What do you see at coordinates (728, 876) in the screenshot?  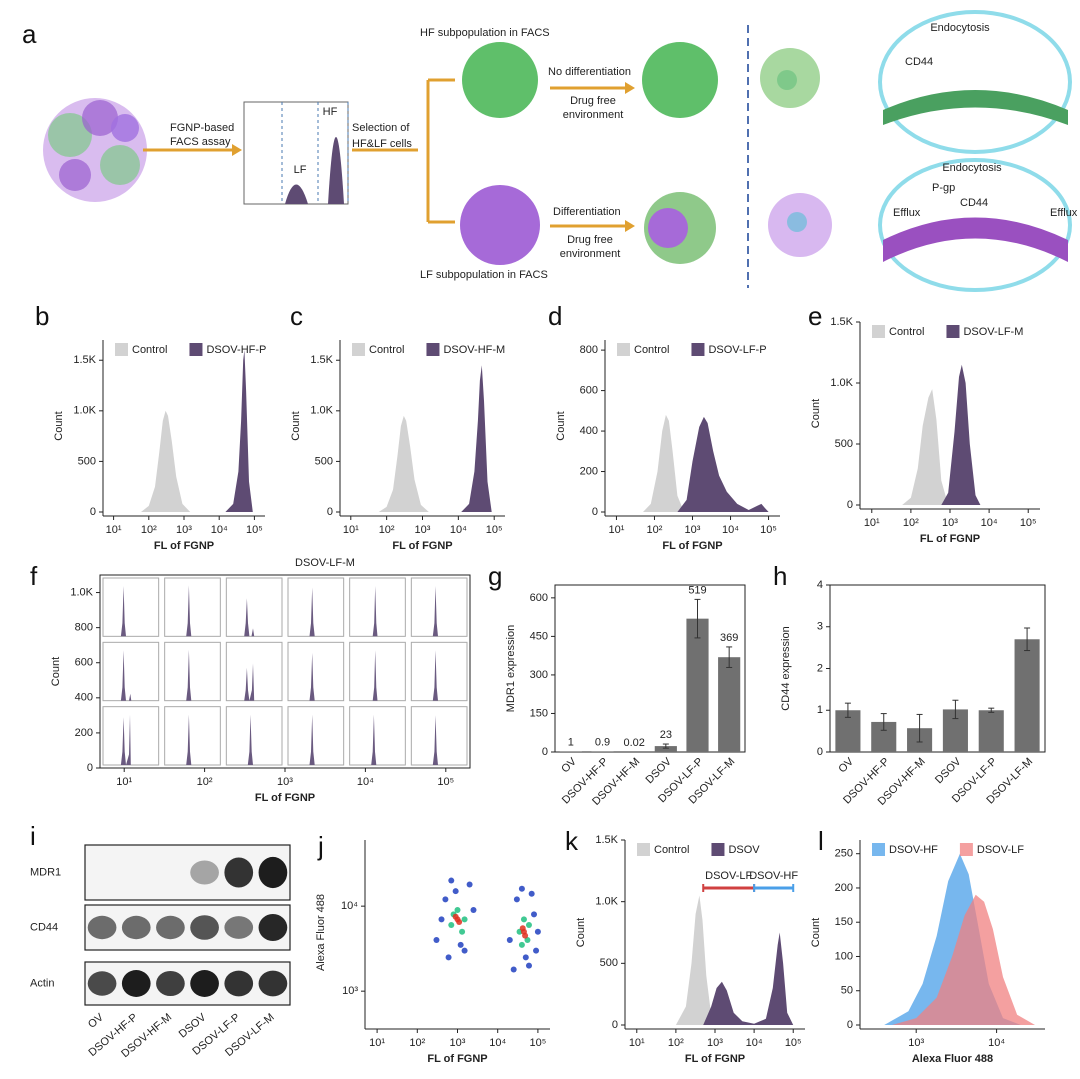 I see `range-label: DSOV-LF` at bounding box center [728, 876].